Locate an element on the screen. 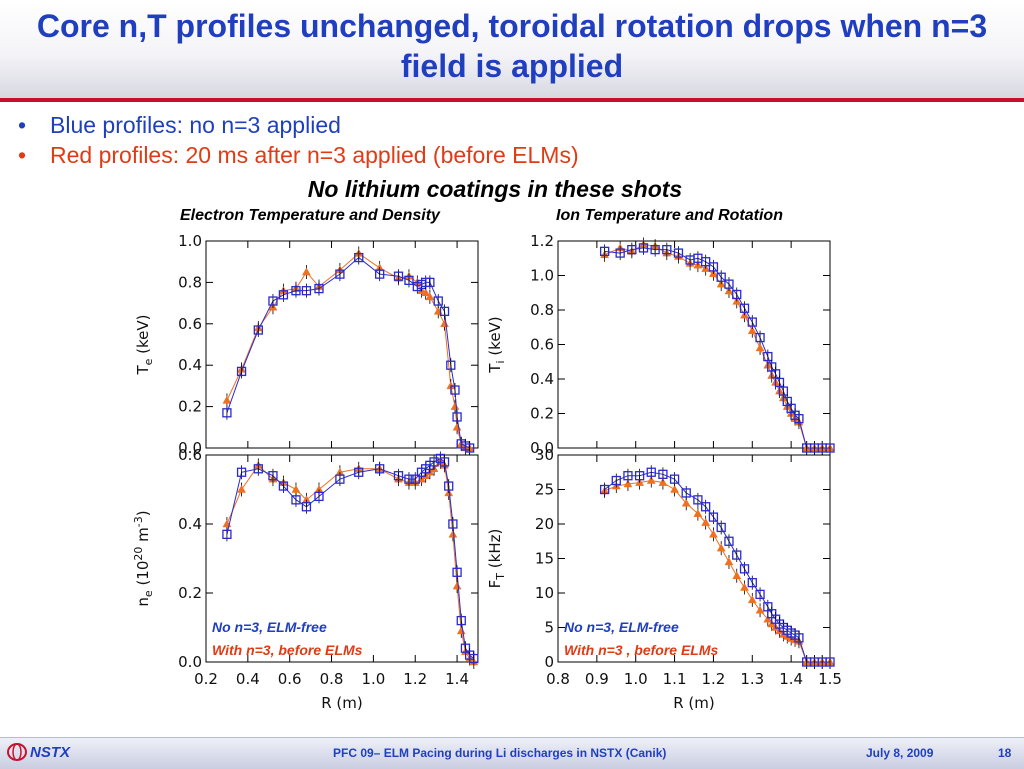 The width and height of the screenshot is (1024, 769). title-band is located at coordinates (512, 49).